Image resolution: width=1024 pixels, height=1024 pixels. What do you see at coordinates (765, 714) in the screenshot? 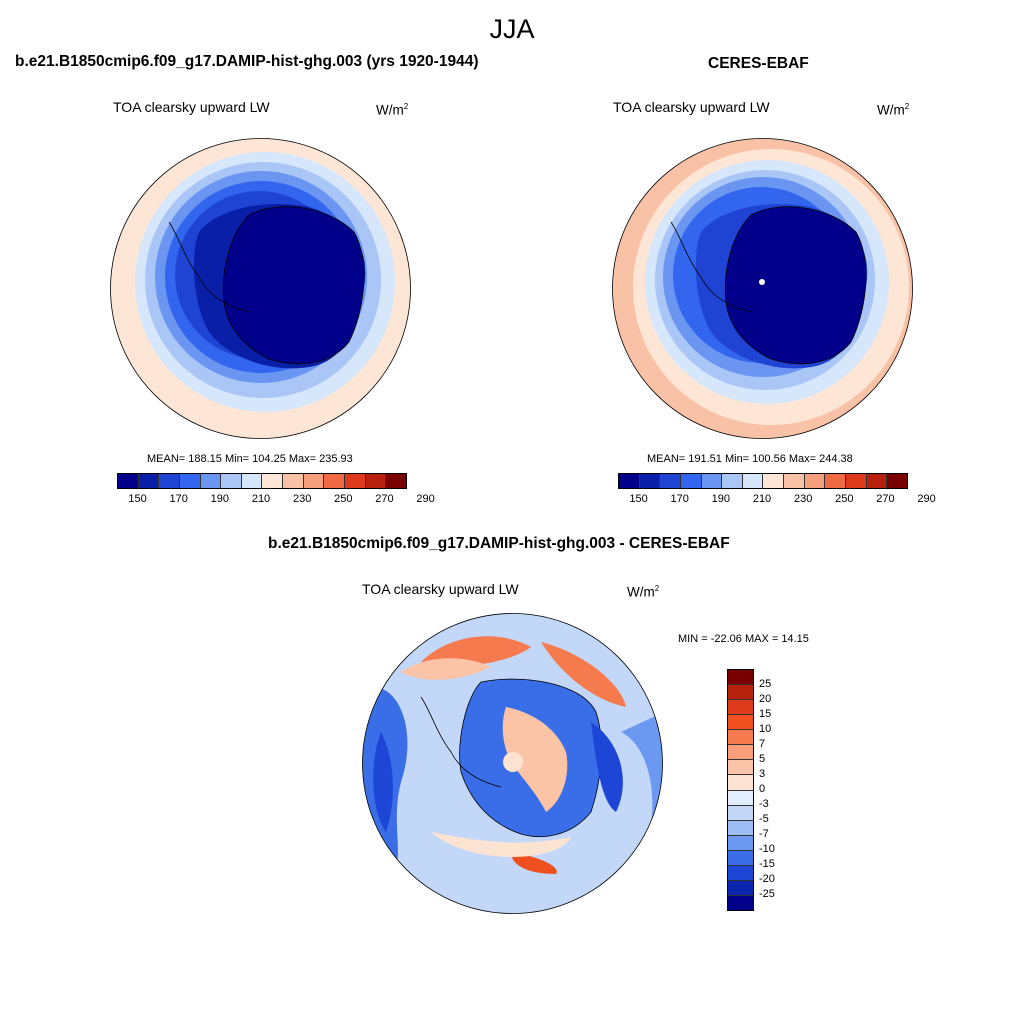
I see `colorbar-tick-label: 15` at bounding box center [765, 714].